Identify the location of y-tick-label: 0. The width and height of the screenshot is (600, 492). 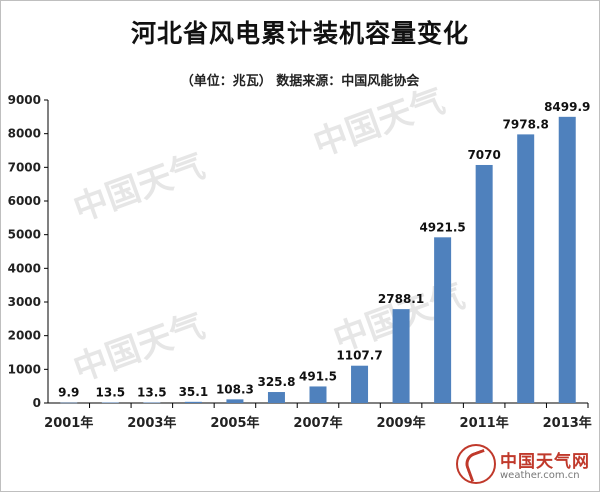
(37, 403).